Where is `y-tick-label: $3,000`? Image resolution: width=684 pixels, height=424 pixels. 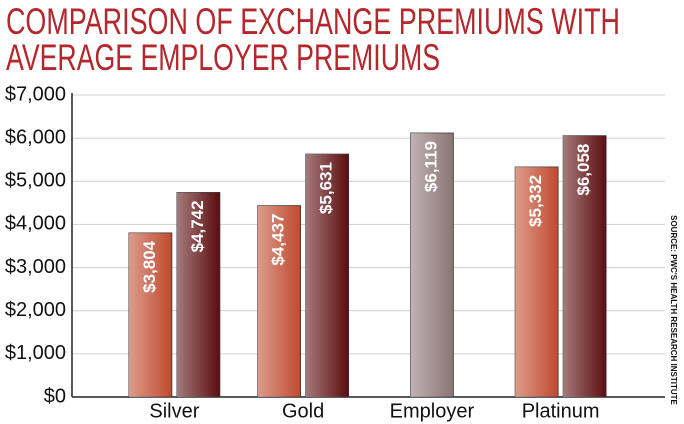 y-tick-label: $3,000 is located at coordinates (35, 267).